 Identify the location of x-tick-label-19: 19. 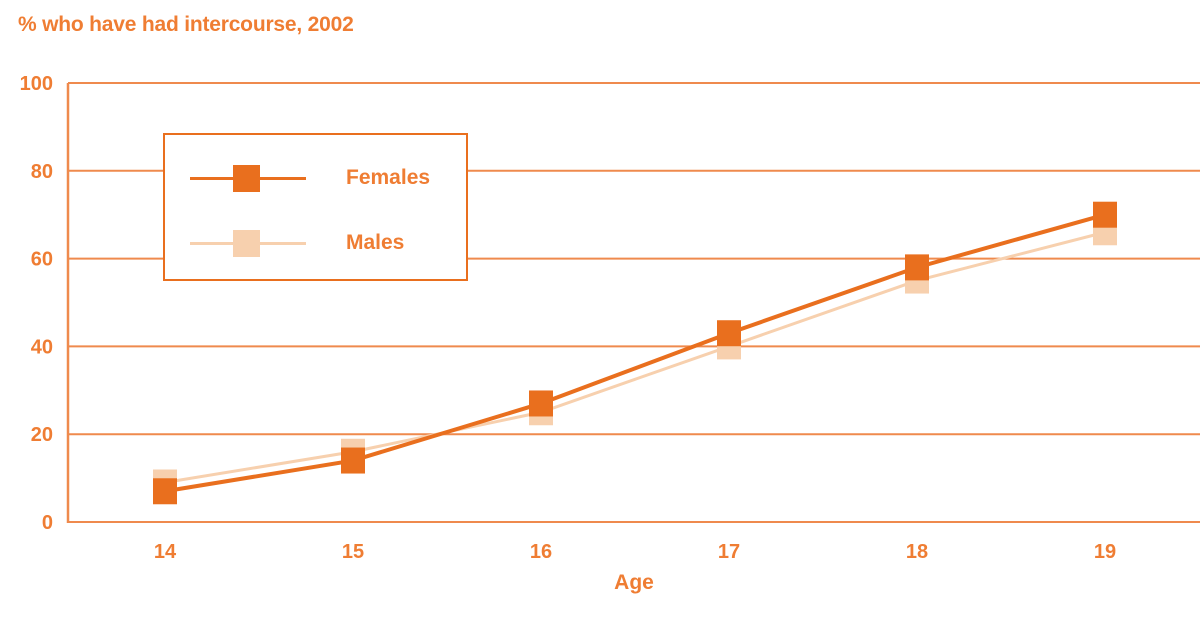
(1105, 552).